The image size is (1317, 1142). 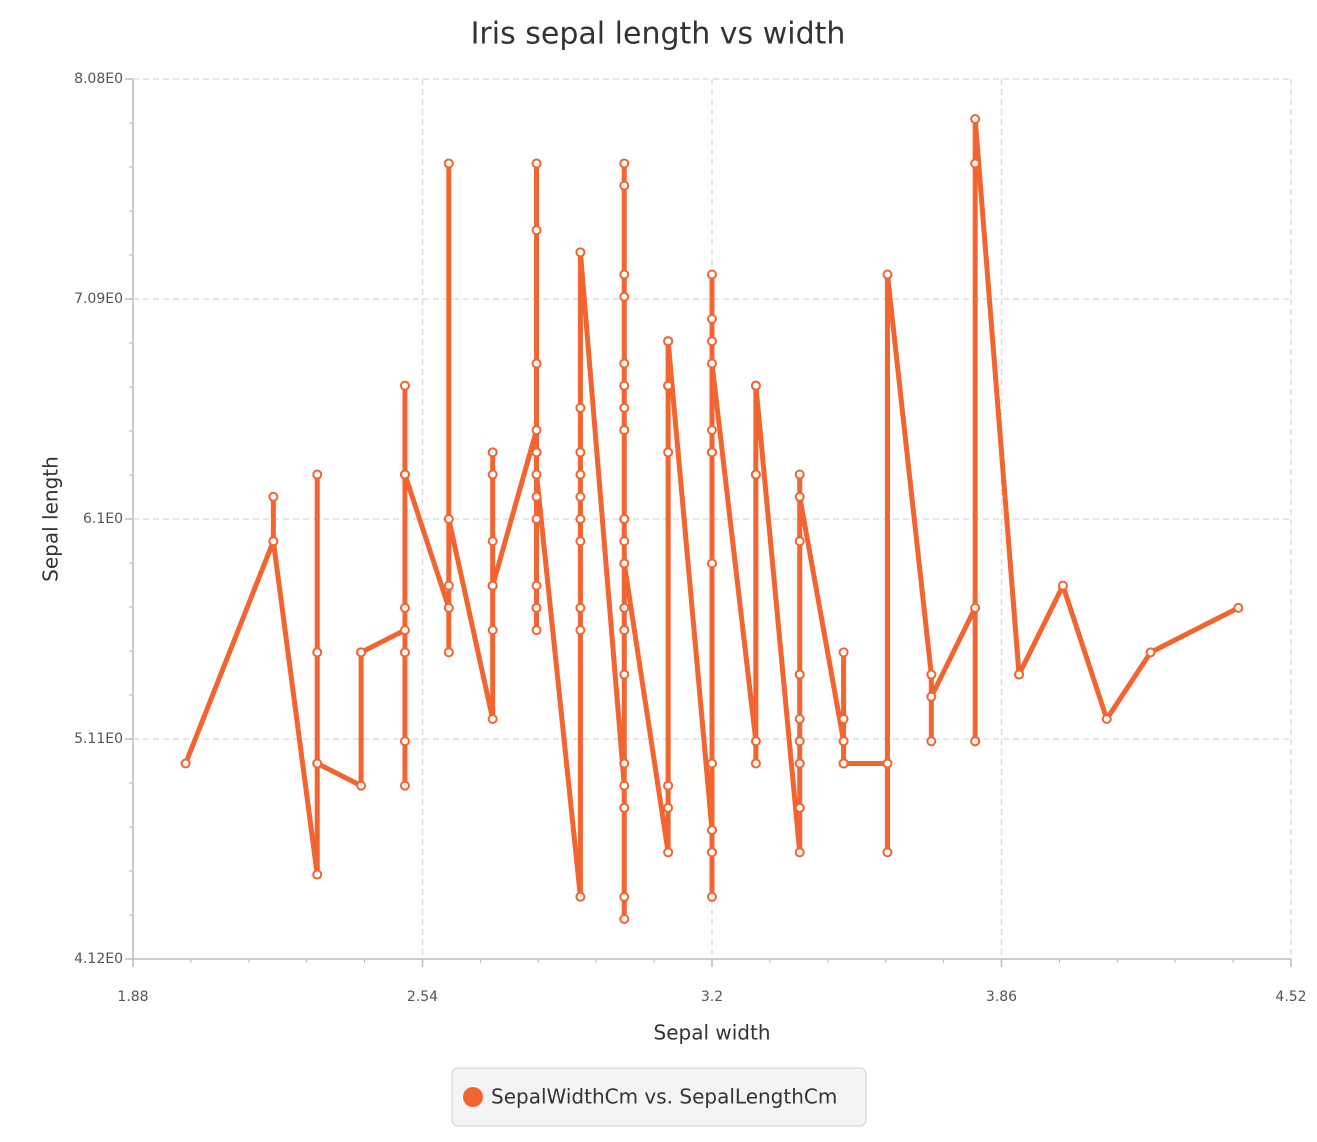 What do you see at coordinates (712, 1033) in the screenshot?
I see `x-axis-label: Sepal width` at bounding box center [712, 1033].